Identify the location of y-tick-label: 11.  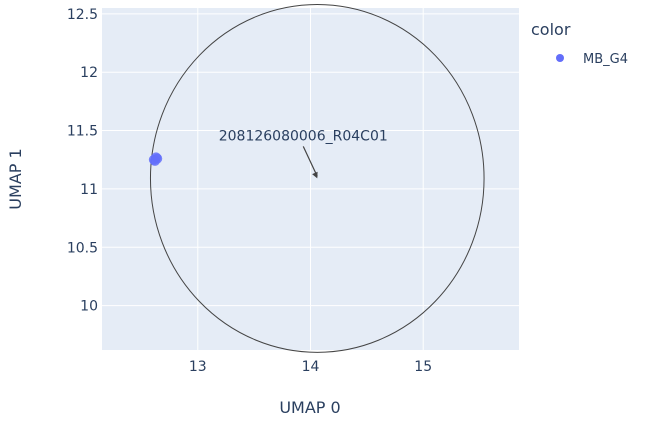
(89, 190).